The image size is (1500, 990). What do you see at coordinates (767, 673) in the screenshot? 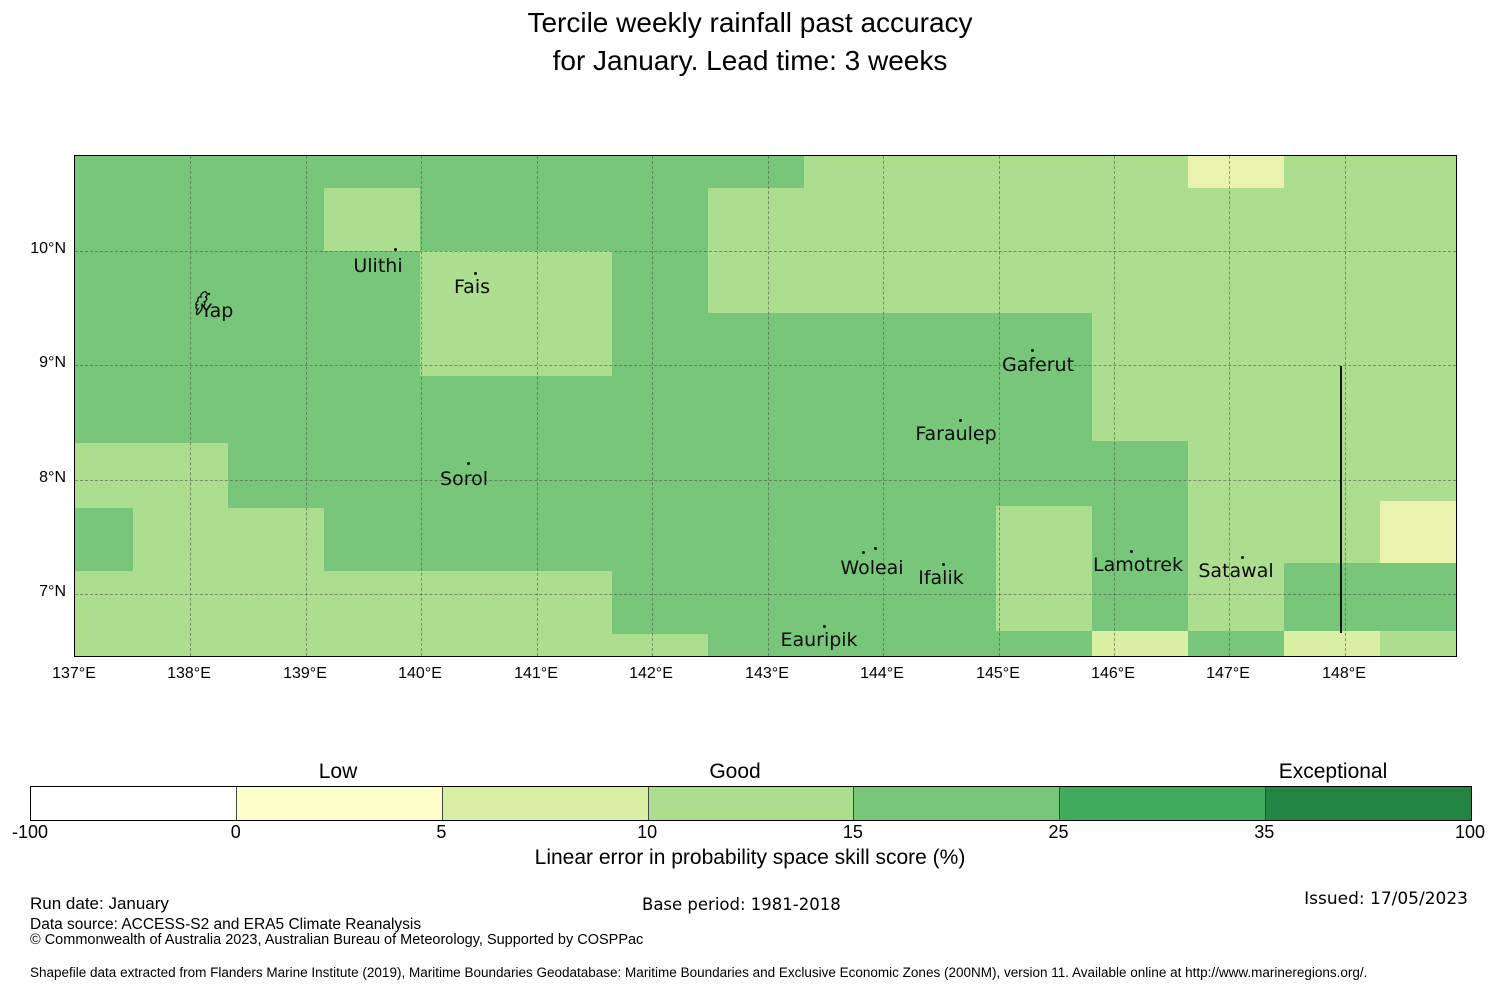
I see `lon-tick-label: 143°E` at bounding box center [767, 673].